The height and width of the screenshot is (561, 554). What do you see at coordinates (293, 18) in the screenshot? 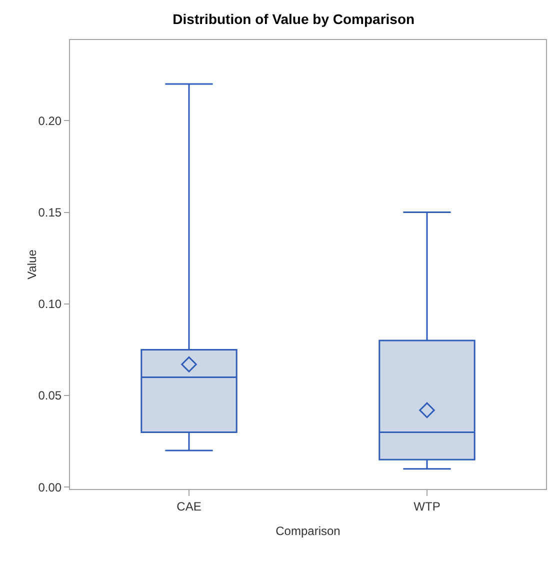
I see `chart-title: Distribution of Value by Comparison` at bounding box center [293, 18].